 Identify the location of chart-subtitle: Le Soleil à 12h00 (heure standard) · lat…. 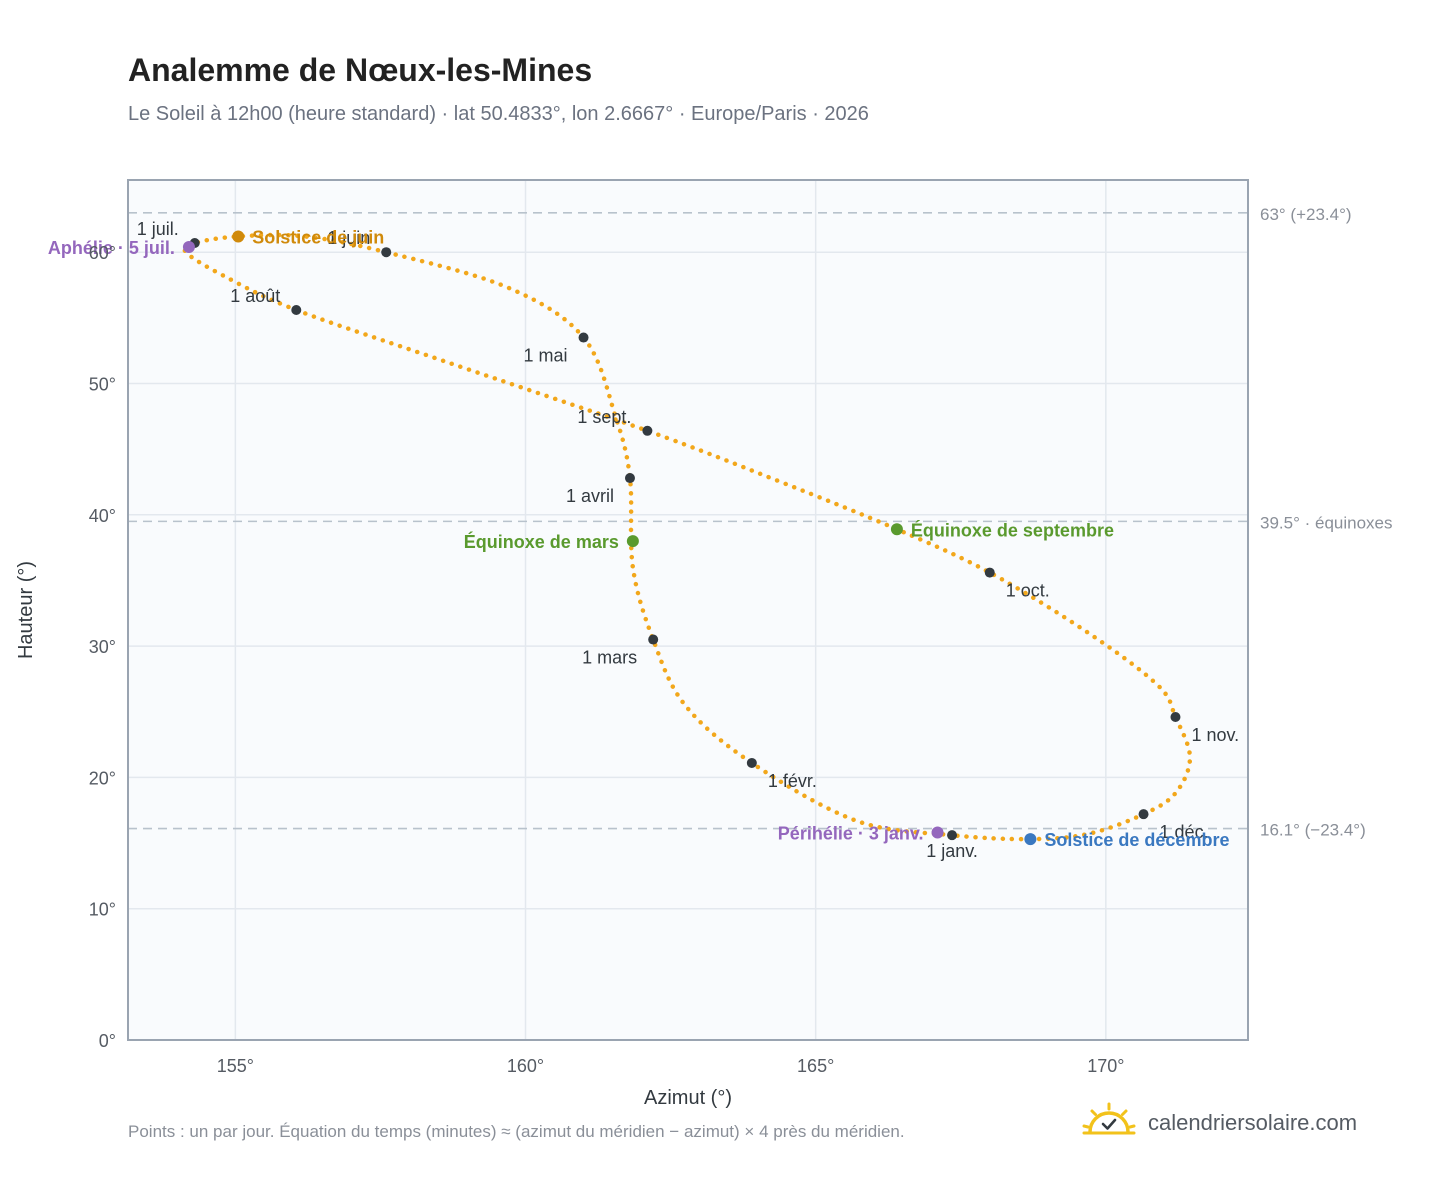
(498, 114).